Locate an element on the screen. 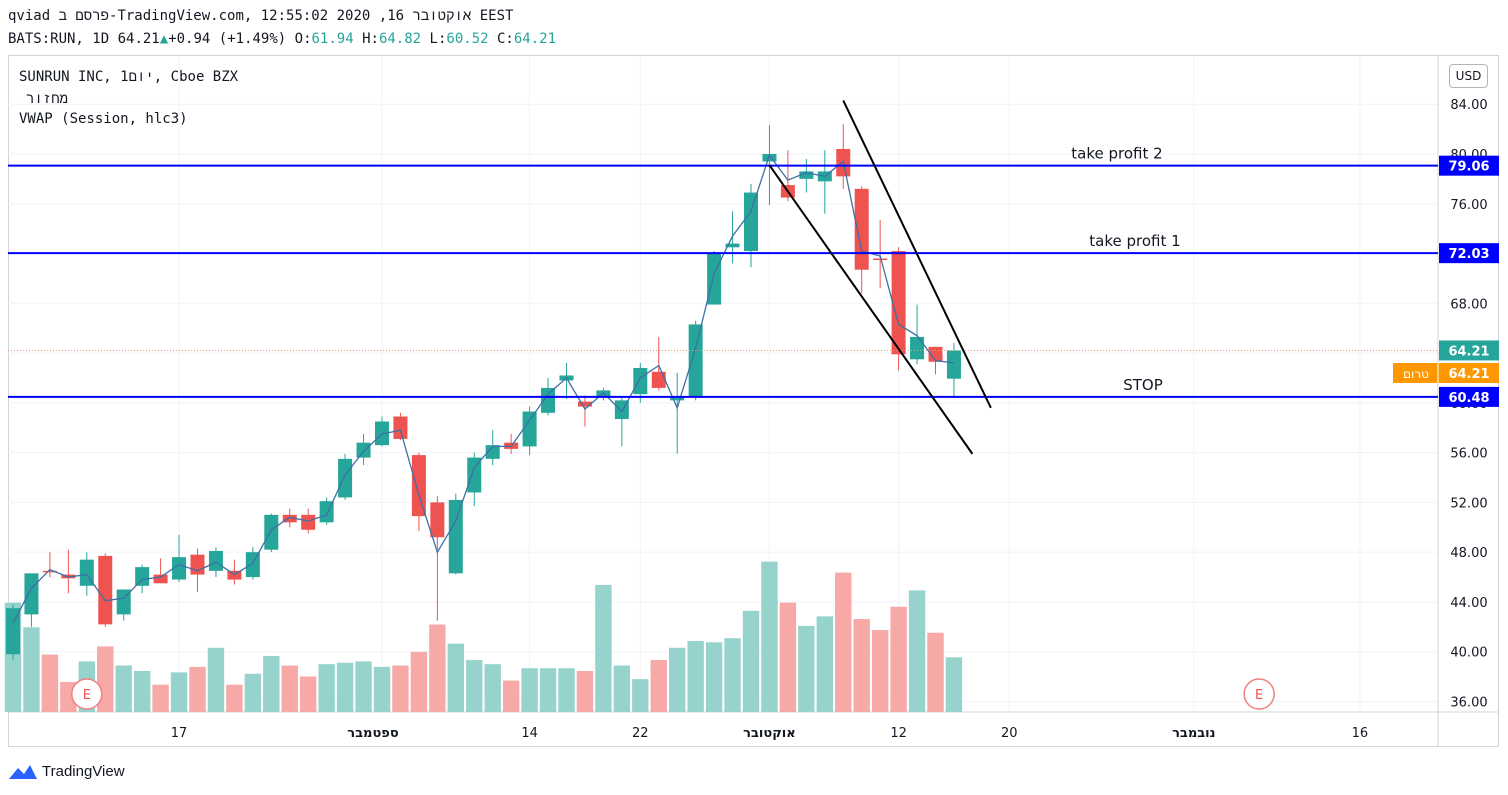  close-label: C: is located at coordinates (505, 39).